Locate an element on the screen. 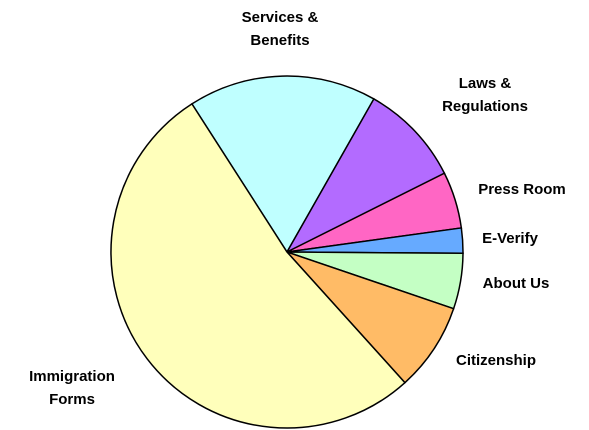  slice-label: E-Verify is located at coordinates (510, 238).